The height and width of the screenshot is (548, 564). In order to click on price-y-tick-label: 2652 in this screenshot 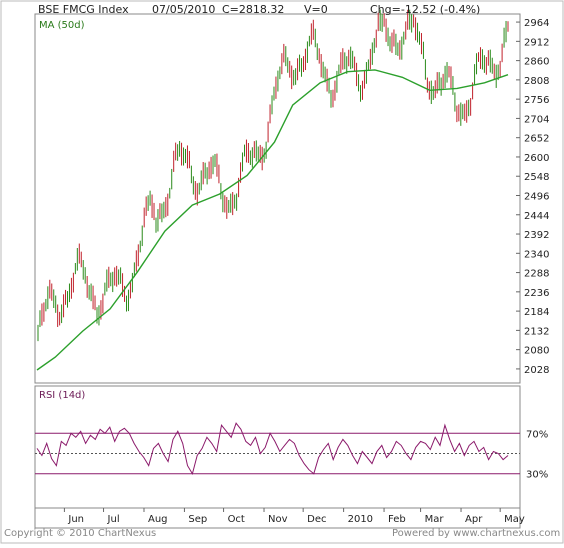, I will do `click(536, 139)`.